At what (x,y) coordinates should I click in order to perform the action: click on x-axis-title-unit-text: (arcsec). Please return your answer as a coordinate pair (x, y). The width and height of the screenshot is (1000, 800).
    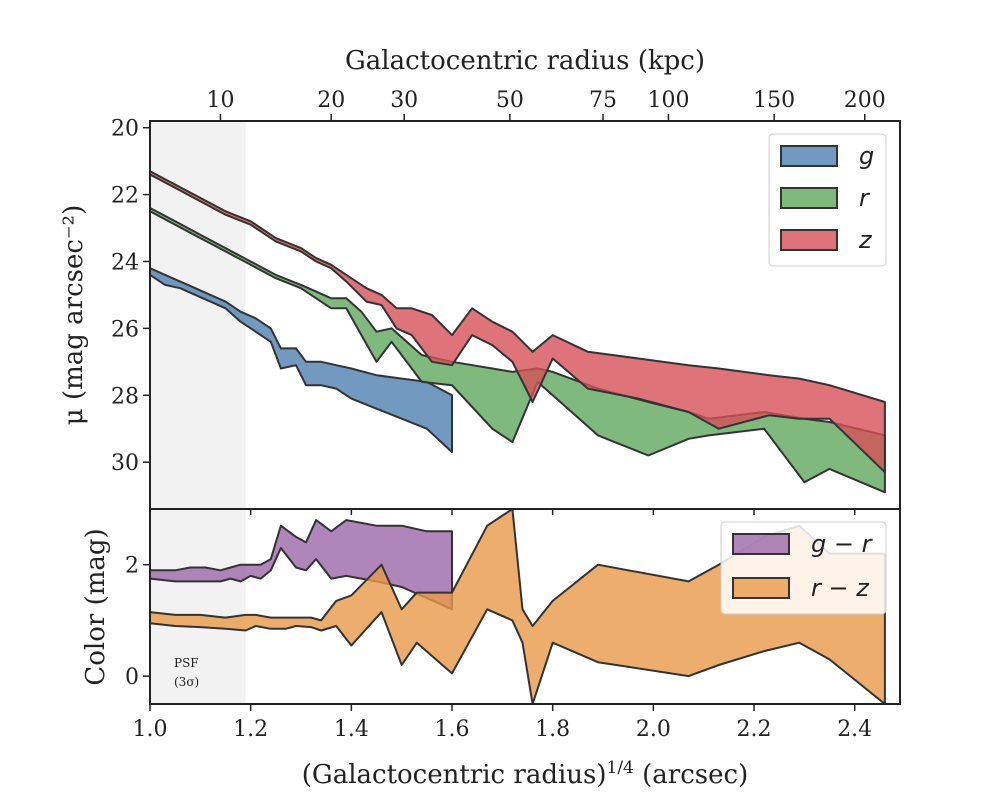
    Looking at the image, I should click on (695, 775).